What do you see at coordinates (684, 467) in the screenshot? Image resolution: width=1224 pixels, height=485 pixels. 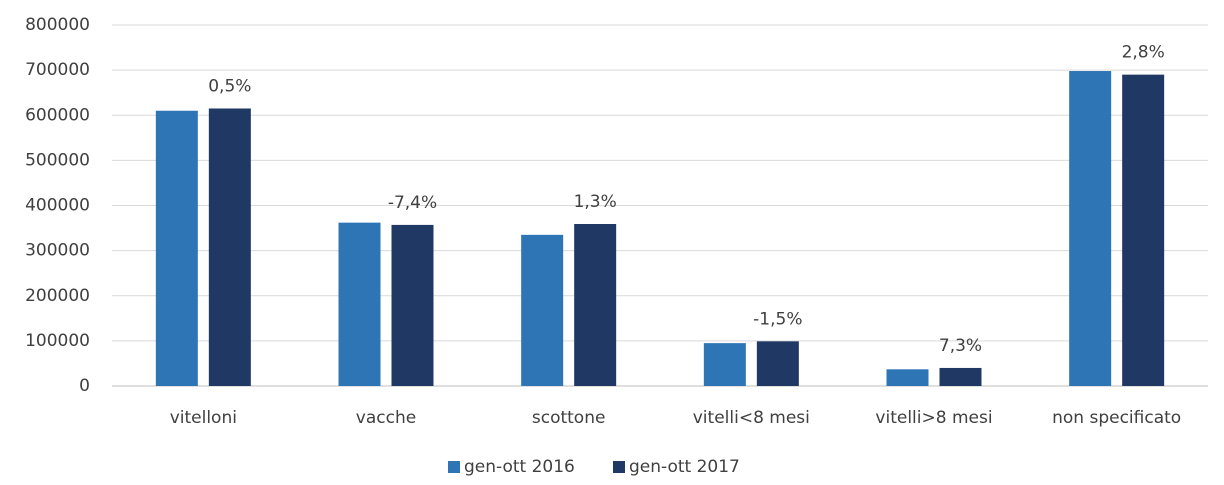 I see `legend-label: gen-ott 2017` at bounding box center [684, 467].